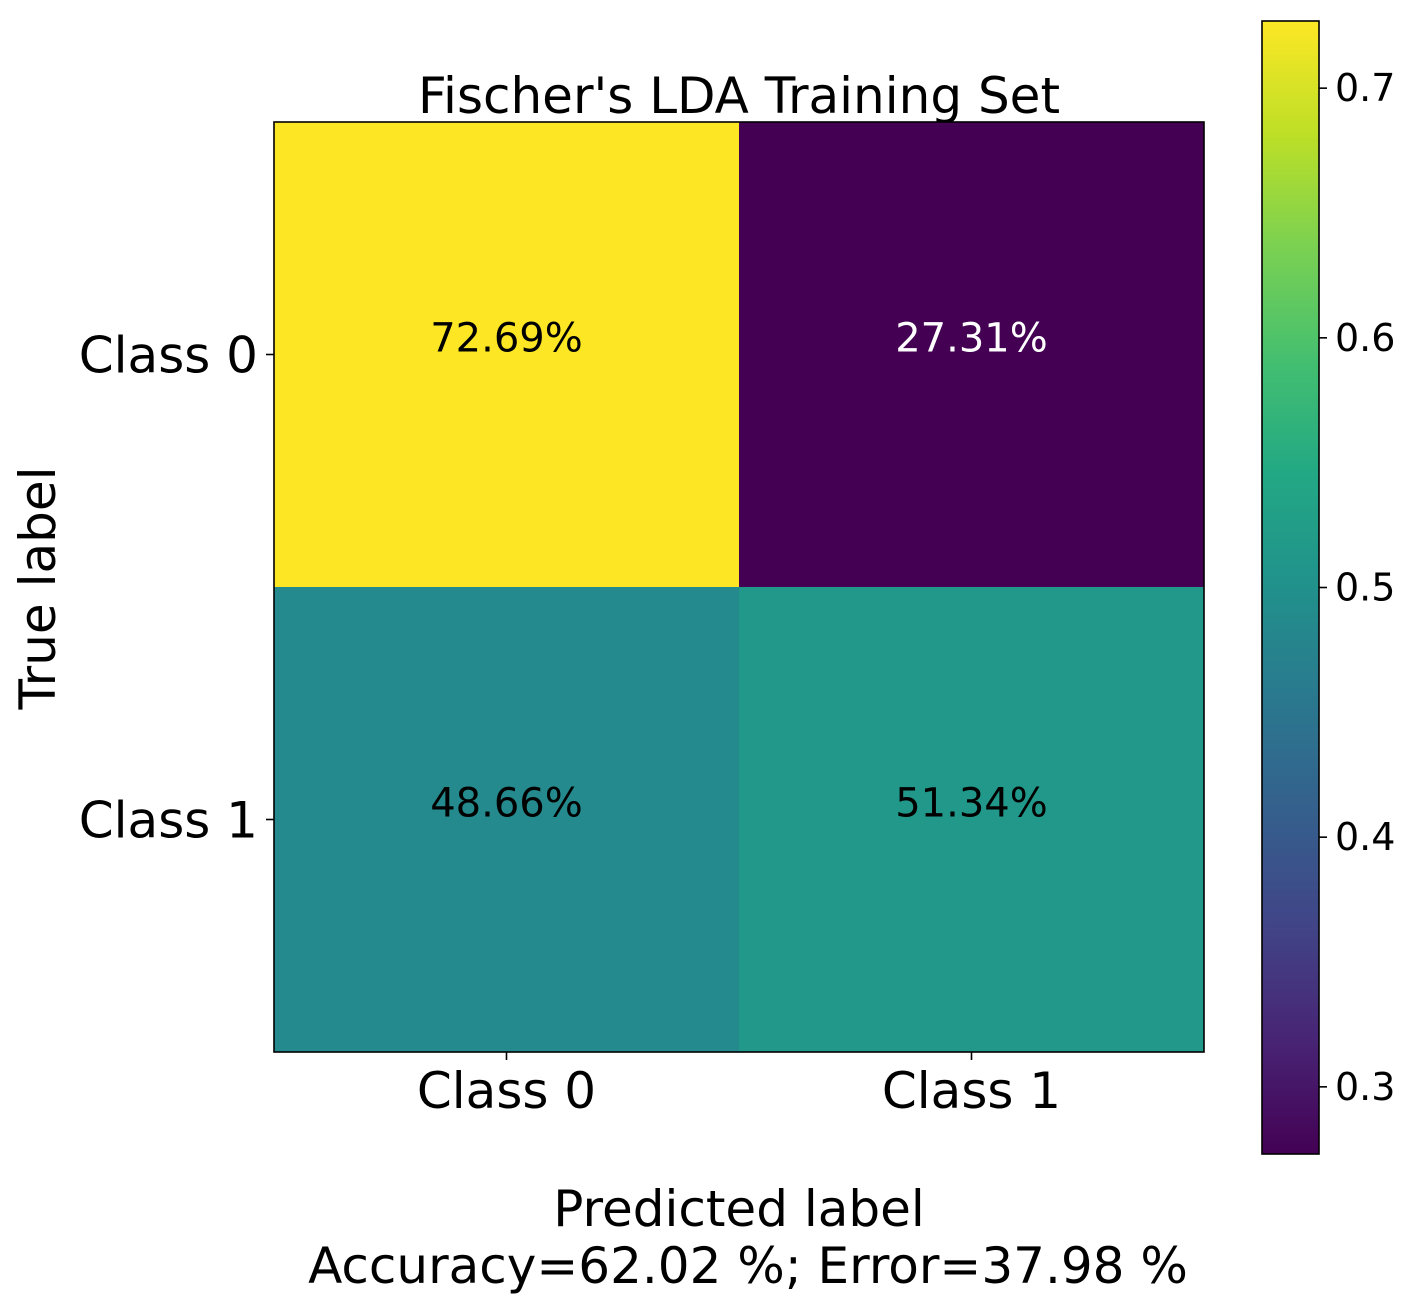 This screenshot has height=1307, width=1415. What do you see at coordinates (168, 821) in the screenshot?
I see `y-tick-label: Class 1` at bounding box center [168, 821].